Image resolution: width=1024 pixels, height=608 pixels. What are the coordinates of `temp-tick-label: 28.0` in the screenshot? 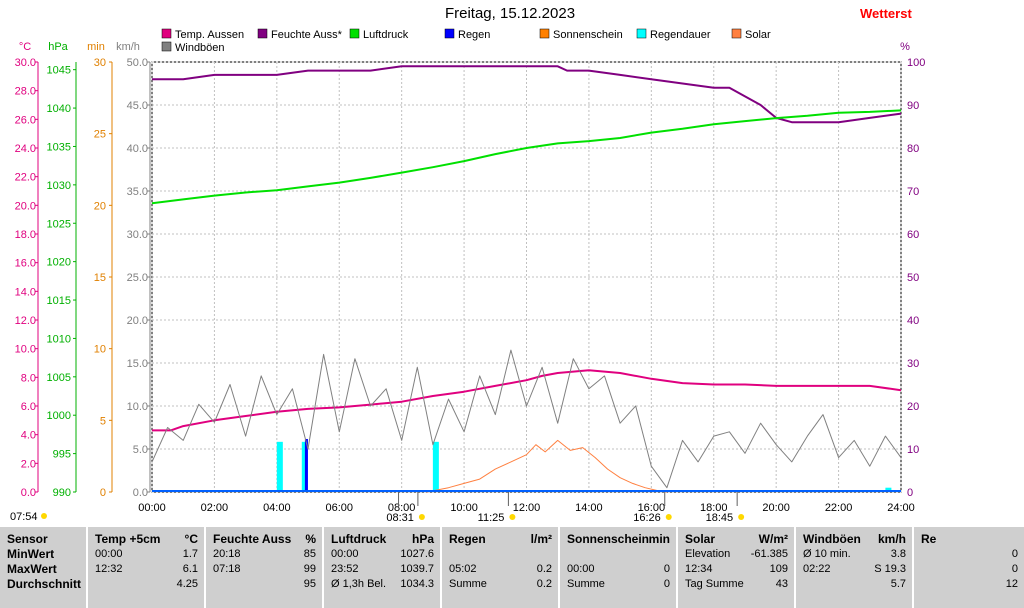 It's located at (25, 92).